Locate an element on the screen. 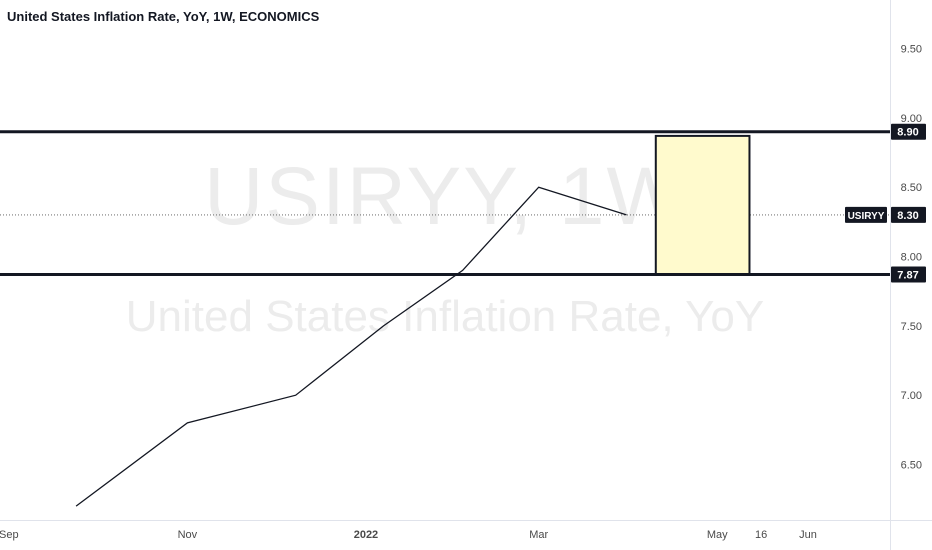 The height and width of the screenshot is (550, 932). symbol-label: USIRYY is located at coordinates (866, 216).